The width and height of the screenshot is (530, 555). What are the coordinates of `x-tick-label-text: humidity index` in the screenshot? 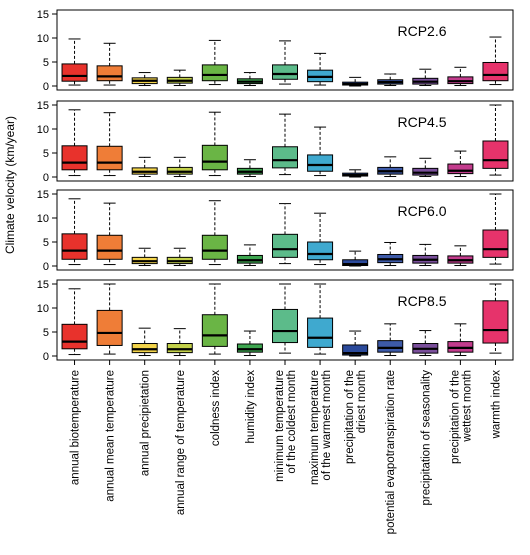 It's located at (251, 407).